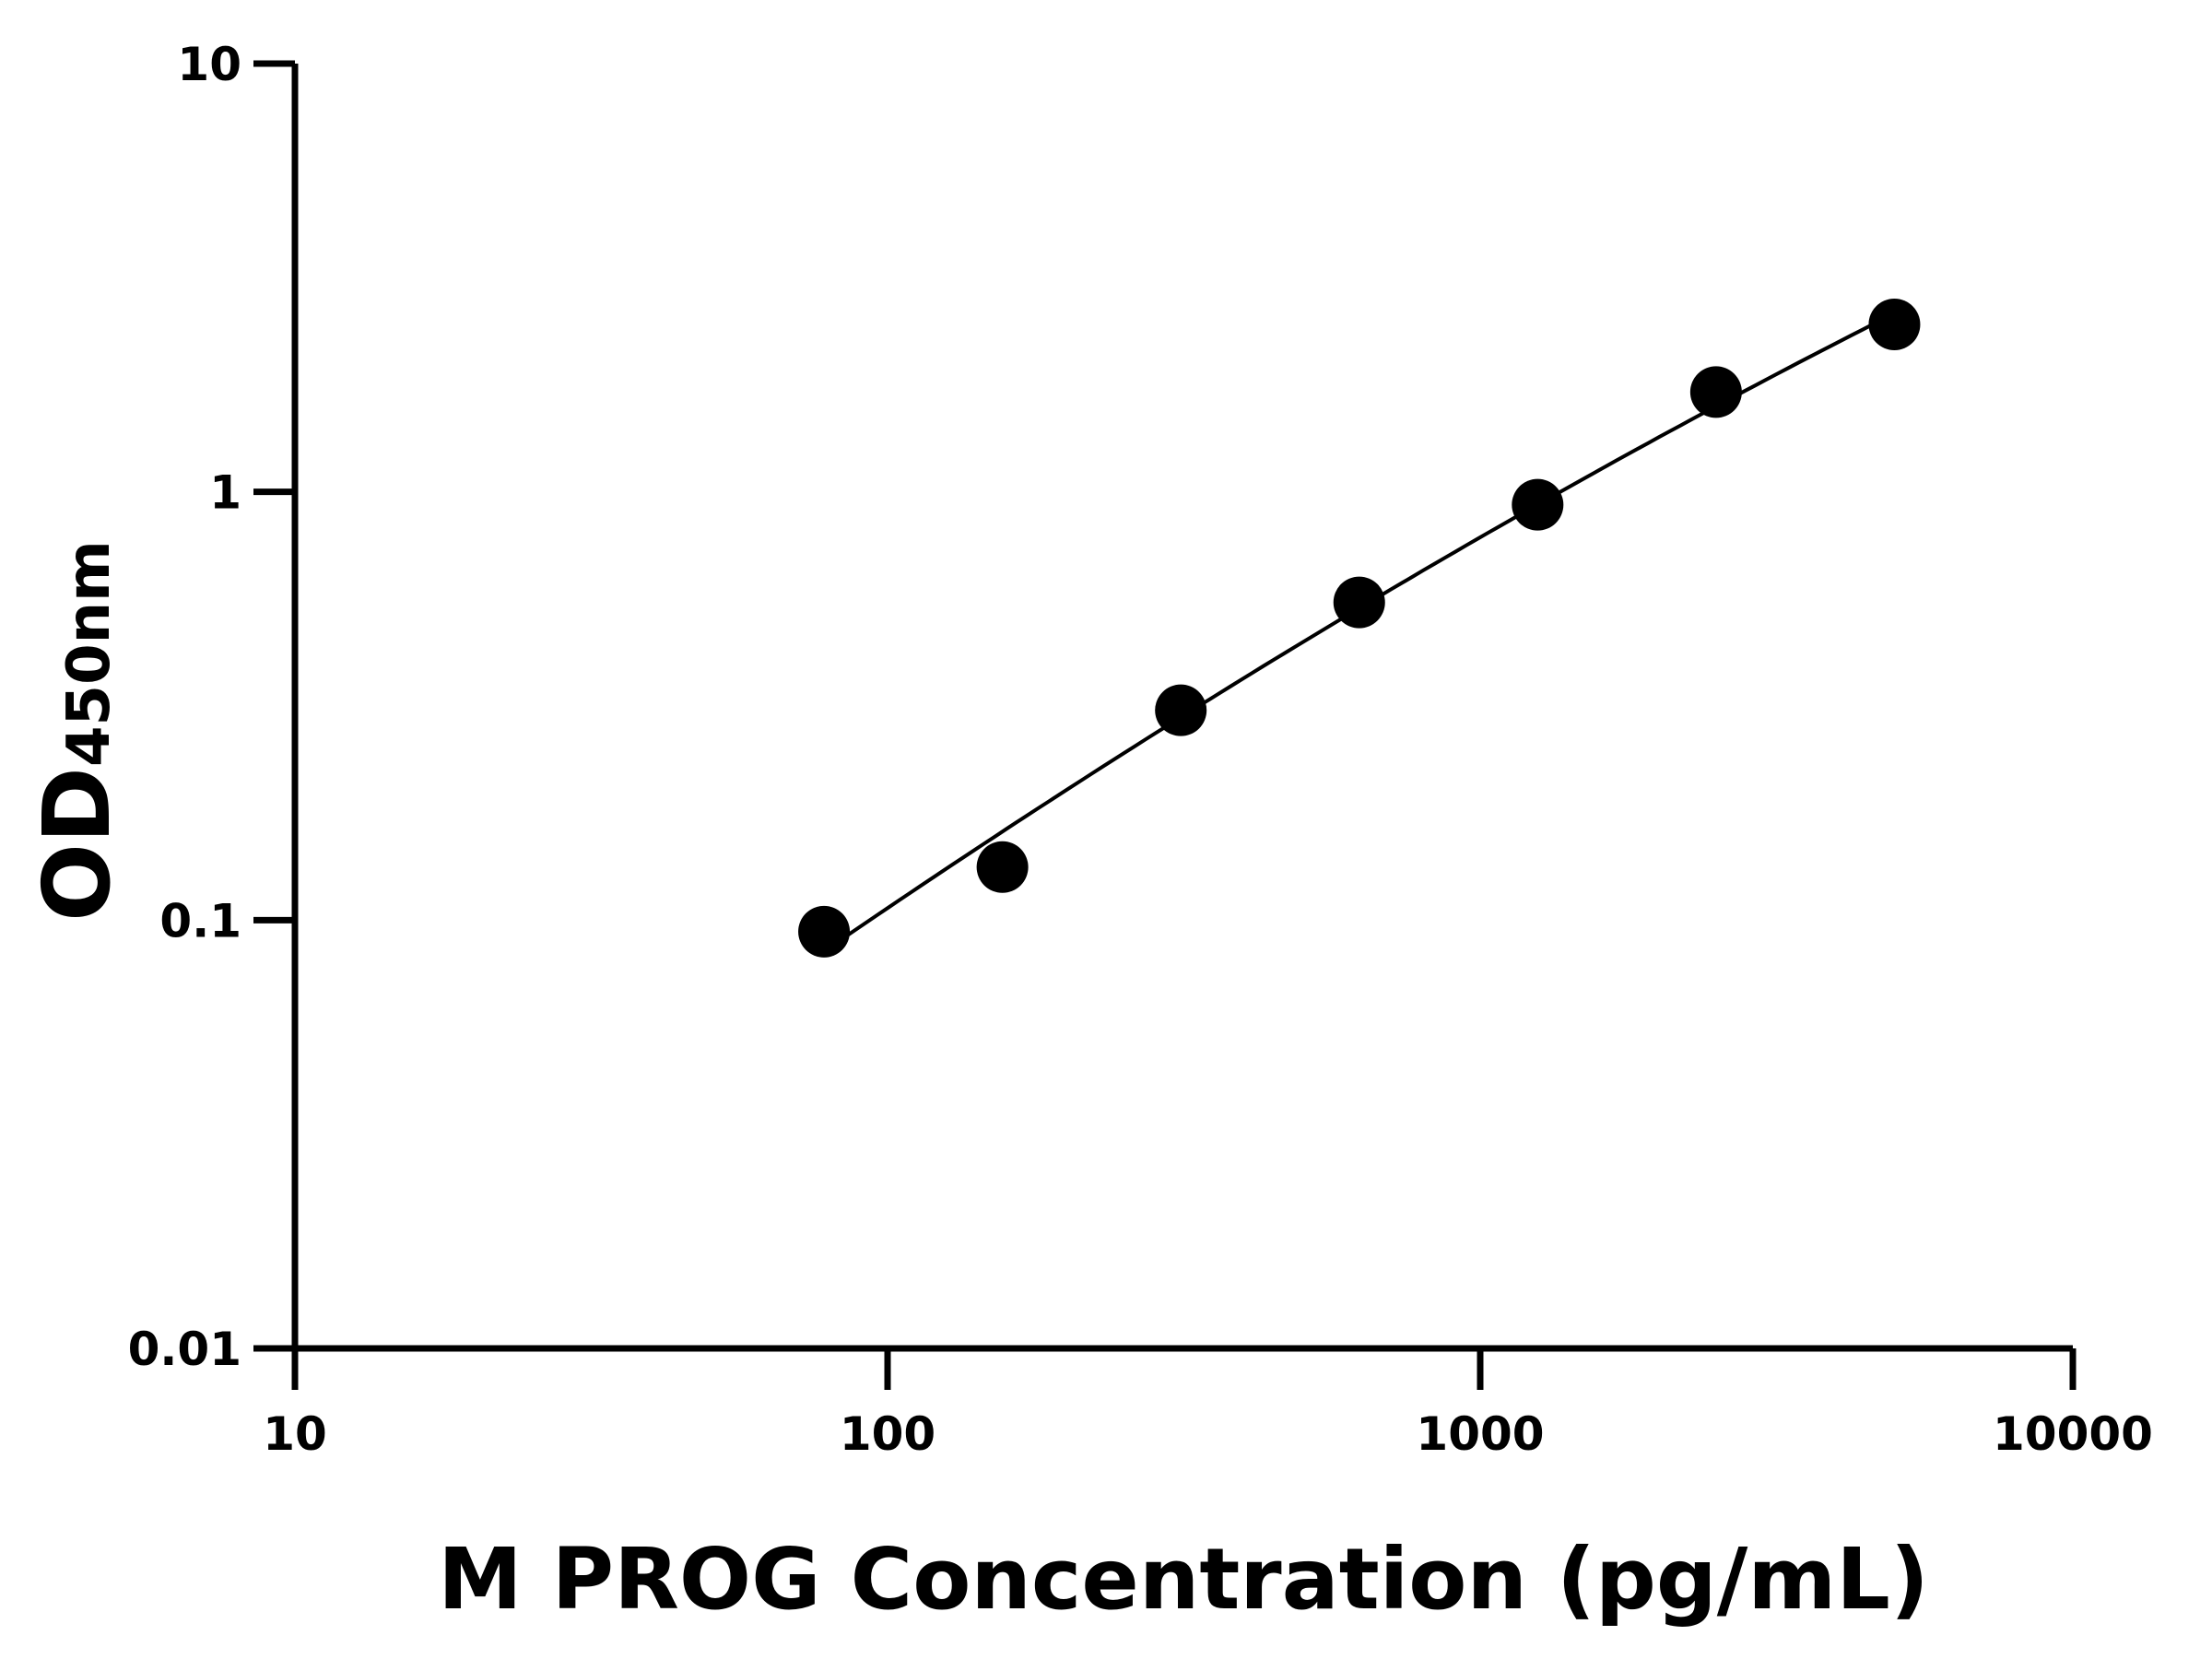 This screenshot has width=2212, height=1659. I want to click on y-axis-label: OD450nm, so click(77, 731).